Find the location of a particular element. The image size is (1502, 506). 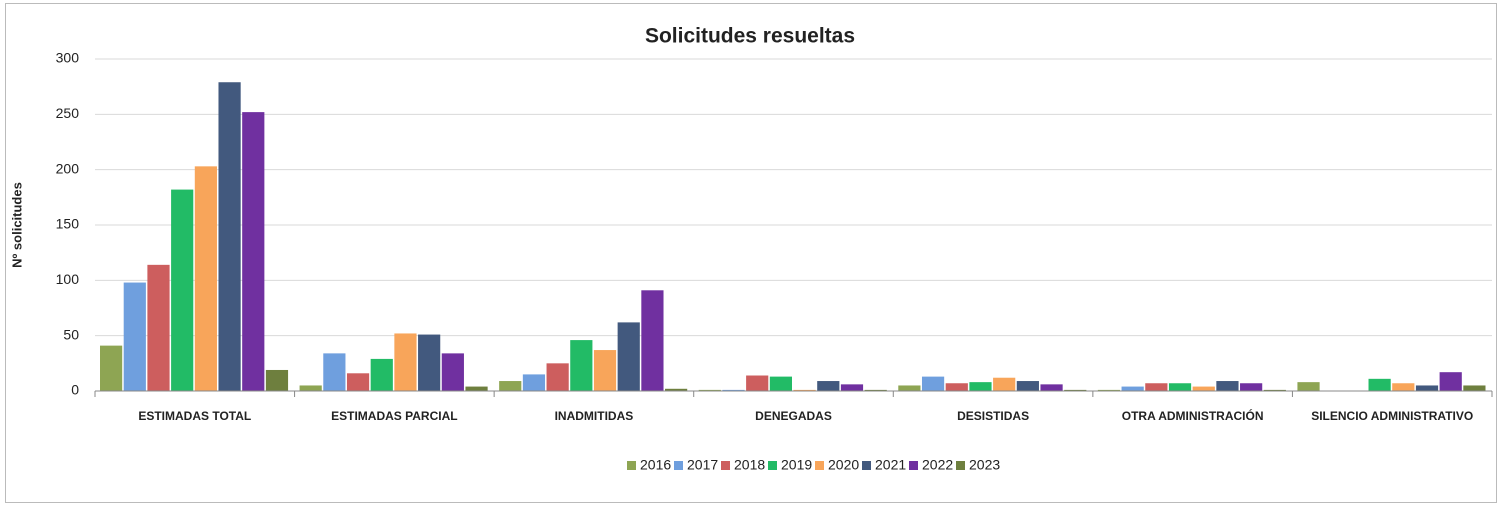

legend-label: 2017 is located at coordinates (702, 465).